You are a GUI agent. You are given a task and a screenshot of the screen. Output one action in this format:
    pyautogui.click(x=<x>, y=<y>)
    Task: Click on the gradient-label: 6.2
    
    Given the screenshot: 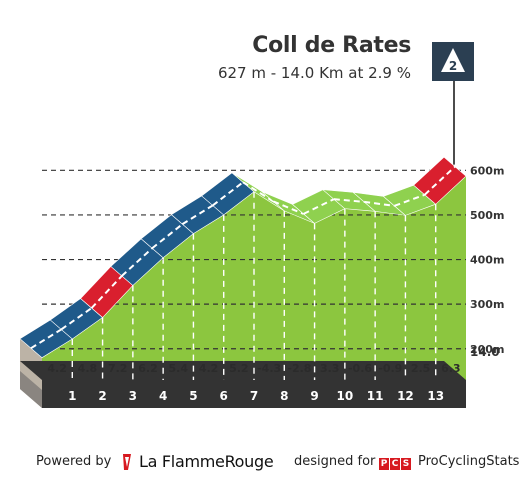 What is the action you would take?
    pyautogui.click(x=148, y=368)
    